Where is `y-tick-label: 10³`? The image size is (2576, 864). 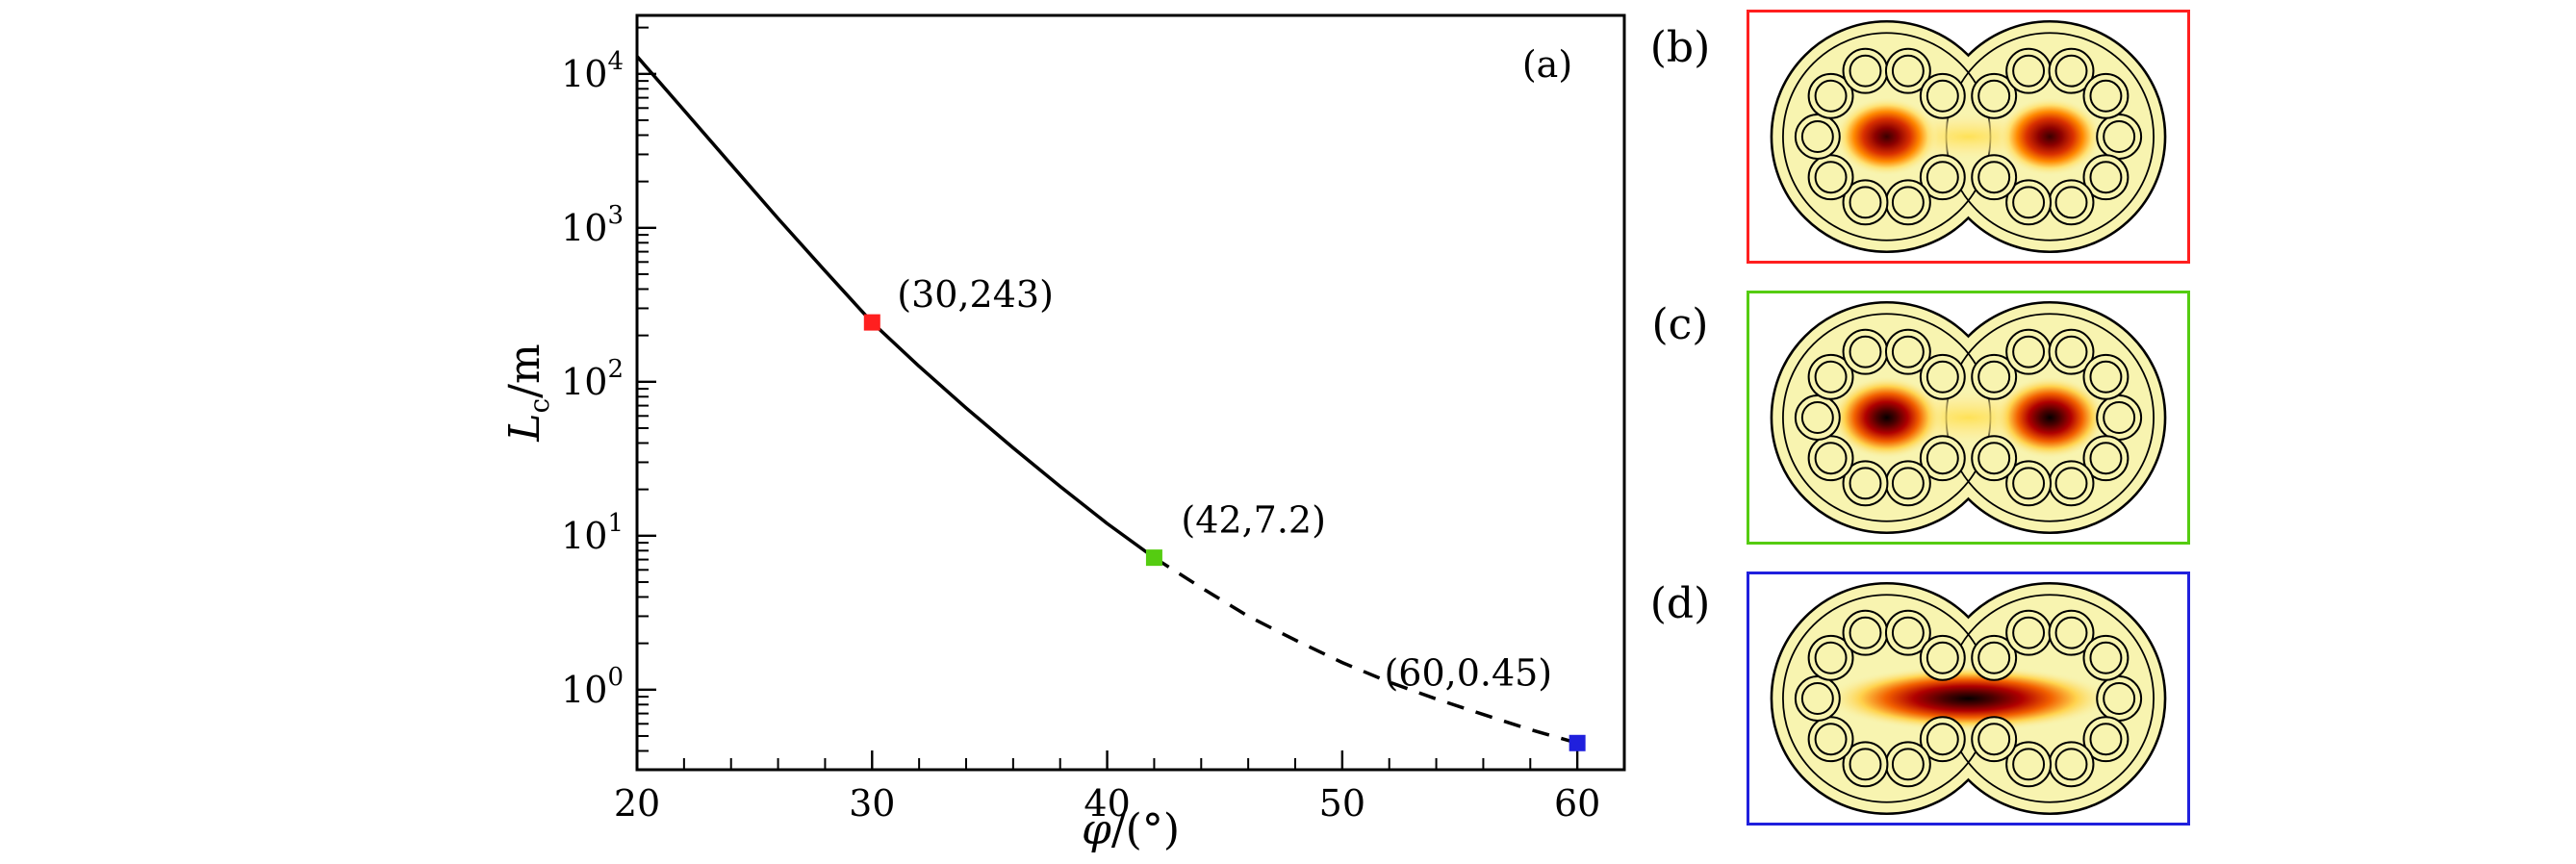
y-tick-label: 10³ is located at coordinates (592, 225).